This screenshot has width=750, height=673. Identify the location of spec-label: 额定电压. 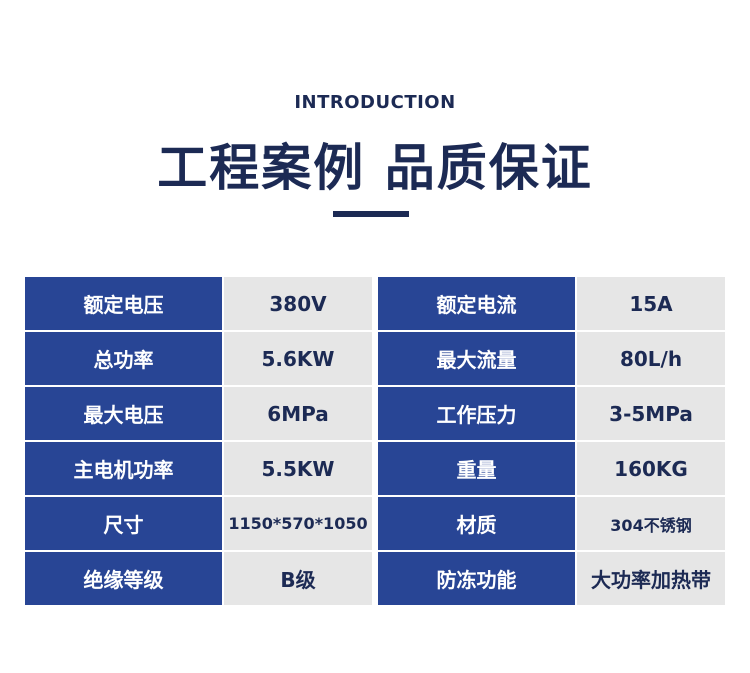
(123, 303).